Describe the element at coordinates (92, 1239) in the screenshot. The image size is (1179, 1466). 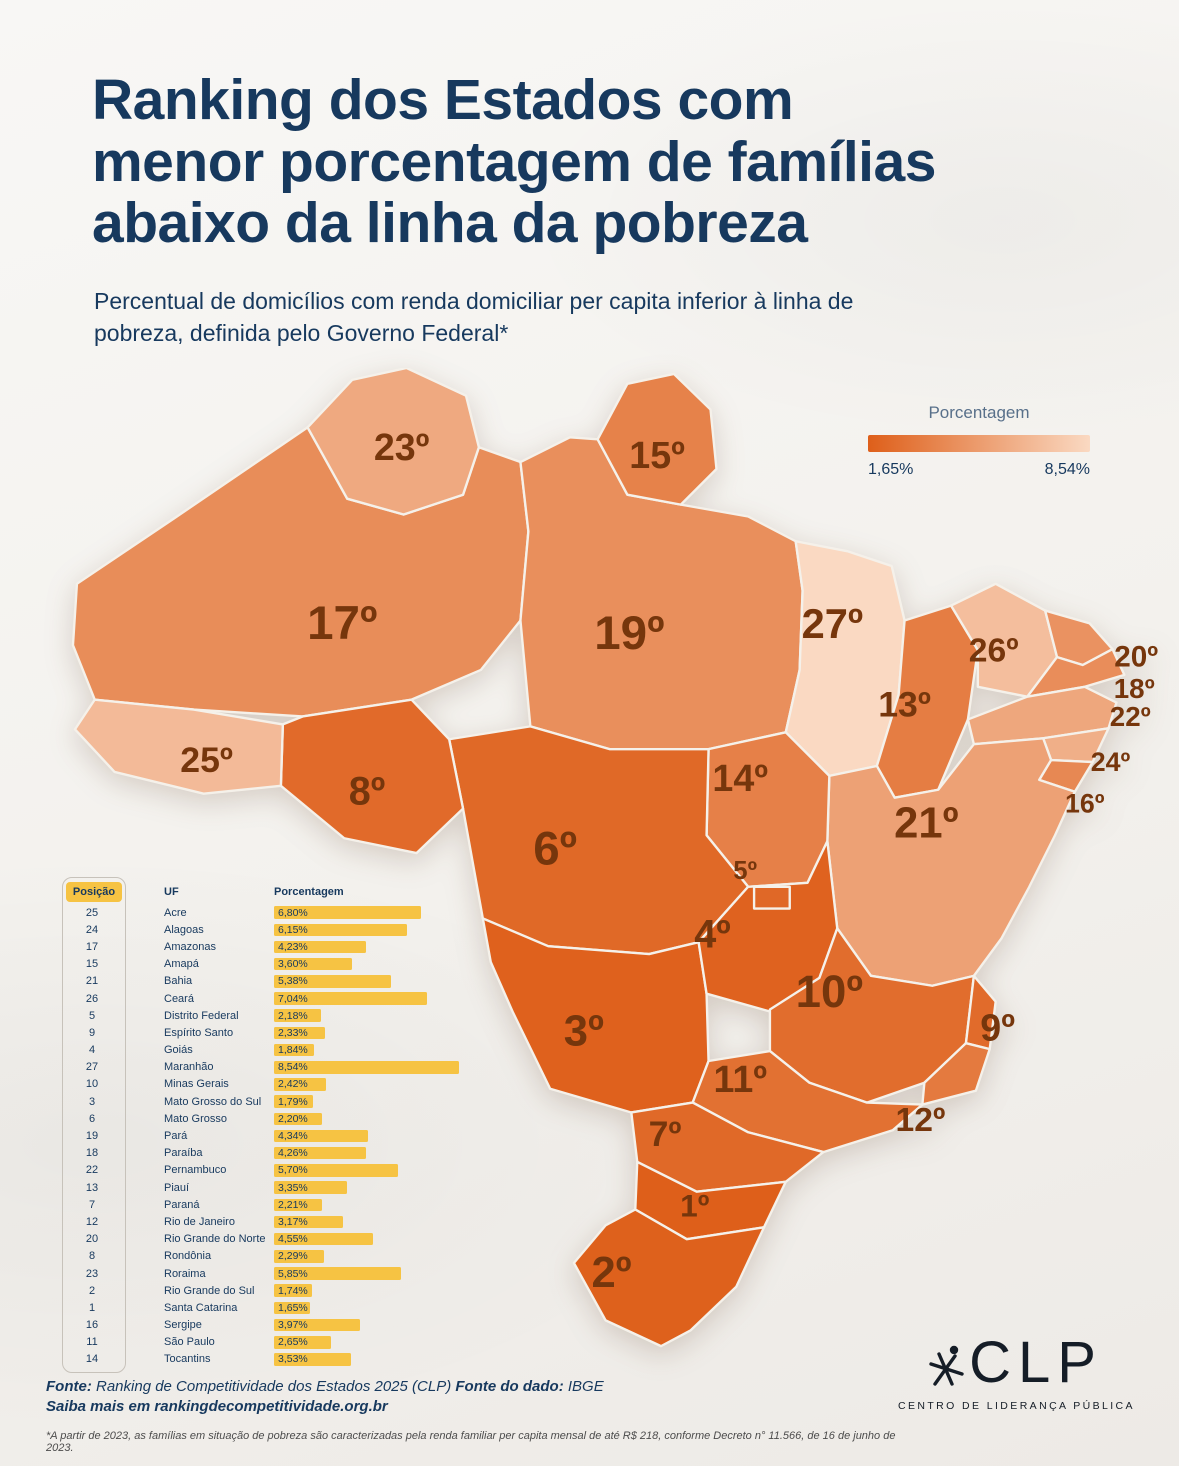
I see `row-position: 20` at that location.